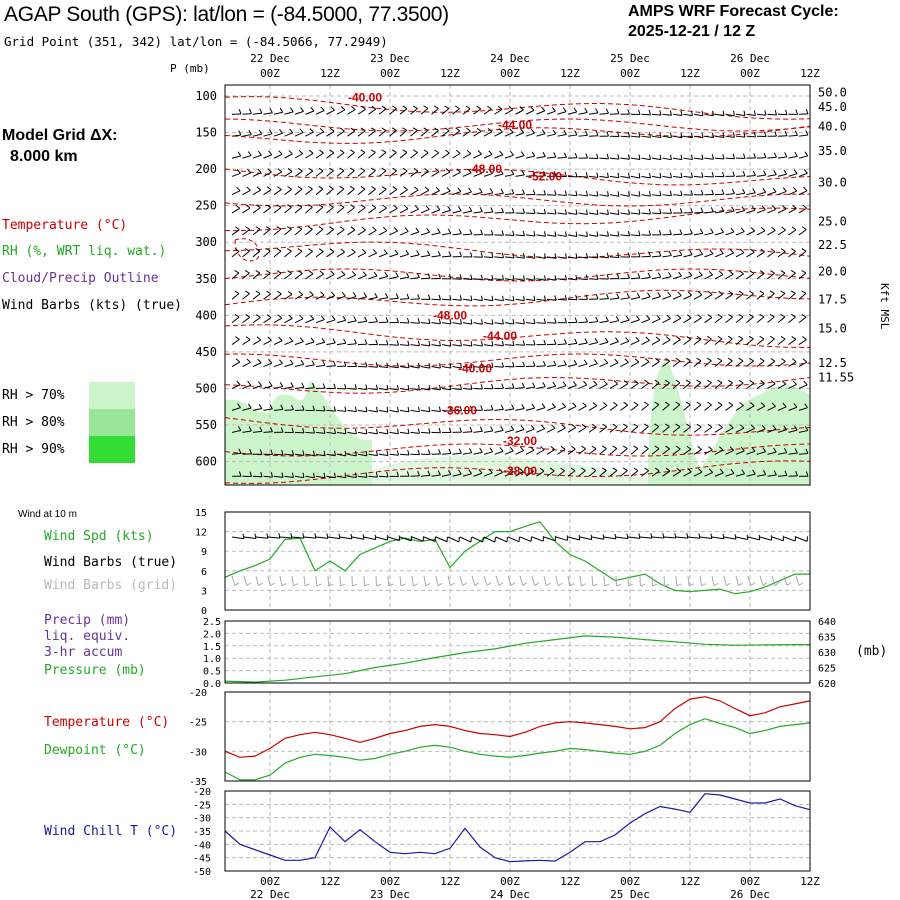 This screenshot has width=900, height=900. I want to click on isotherm-contour, so click(517, 385).